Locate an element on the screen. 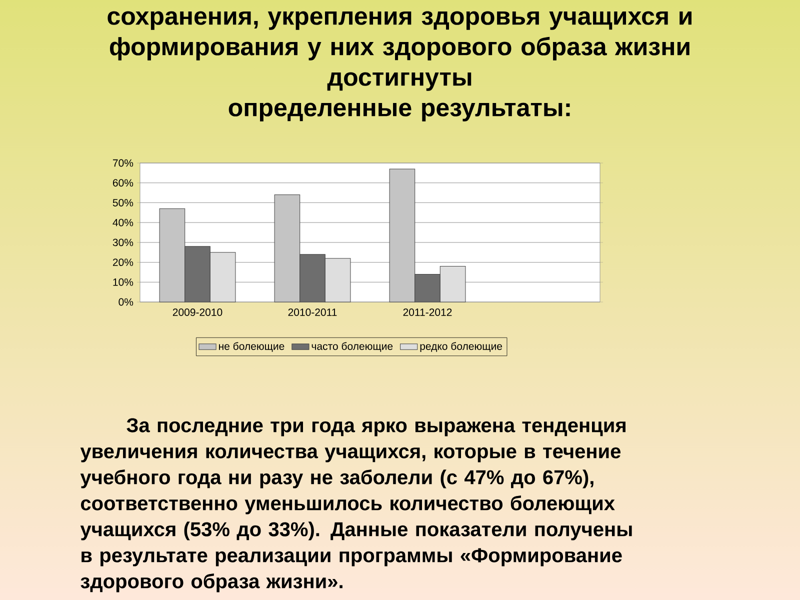 Image resolution: width=800 pixels, height=600 pixels. y-tick-label: 10% is located at coordinates (123, 282).